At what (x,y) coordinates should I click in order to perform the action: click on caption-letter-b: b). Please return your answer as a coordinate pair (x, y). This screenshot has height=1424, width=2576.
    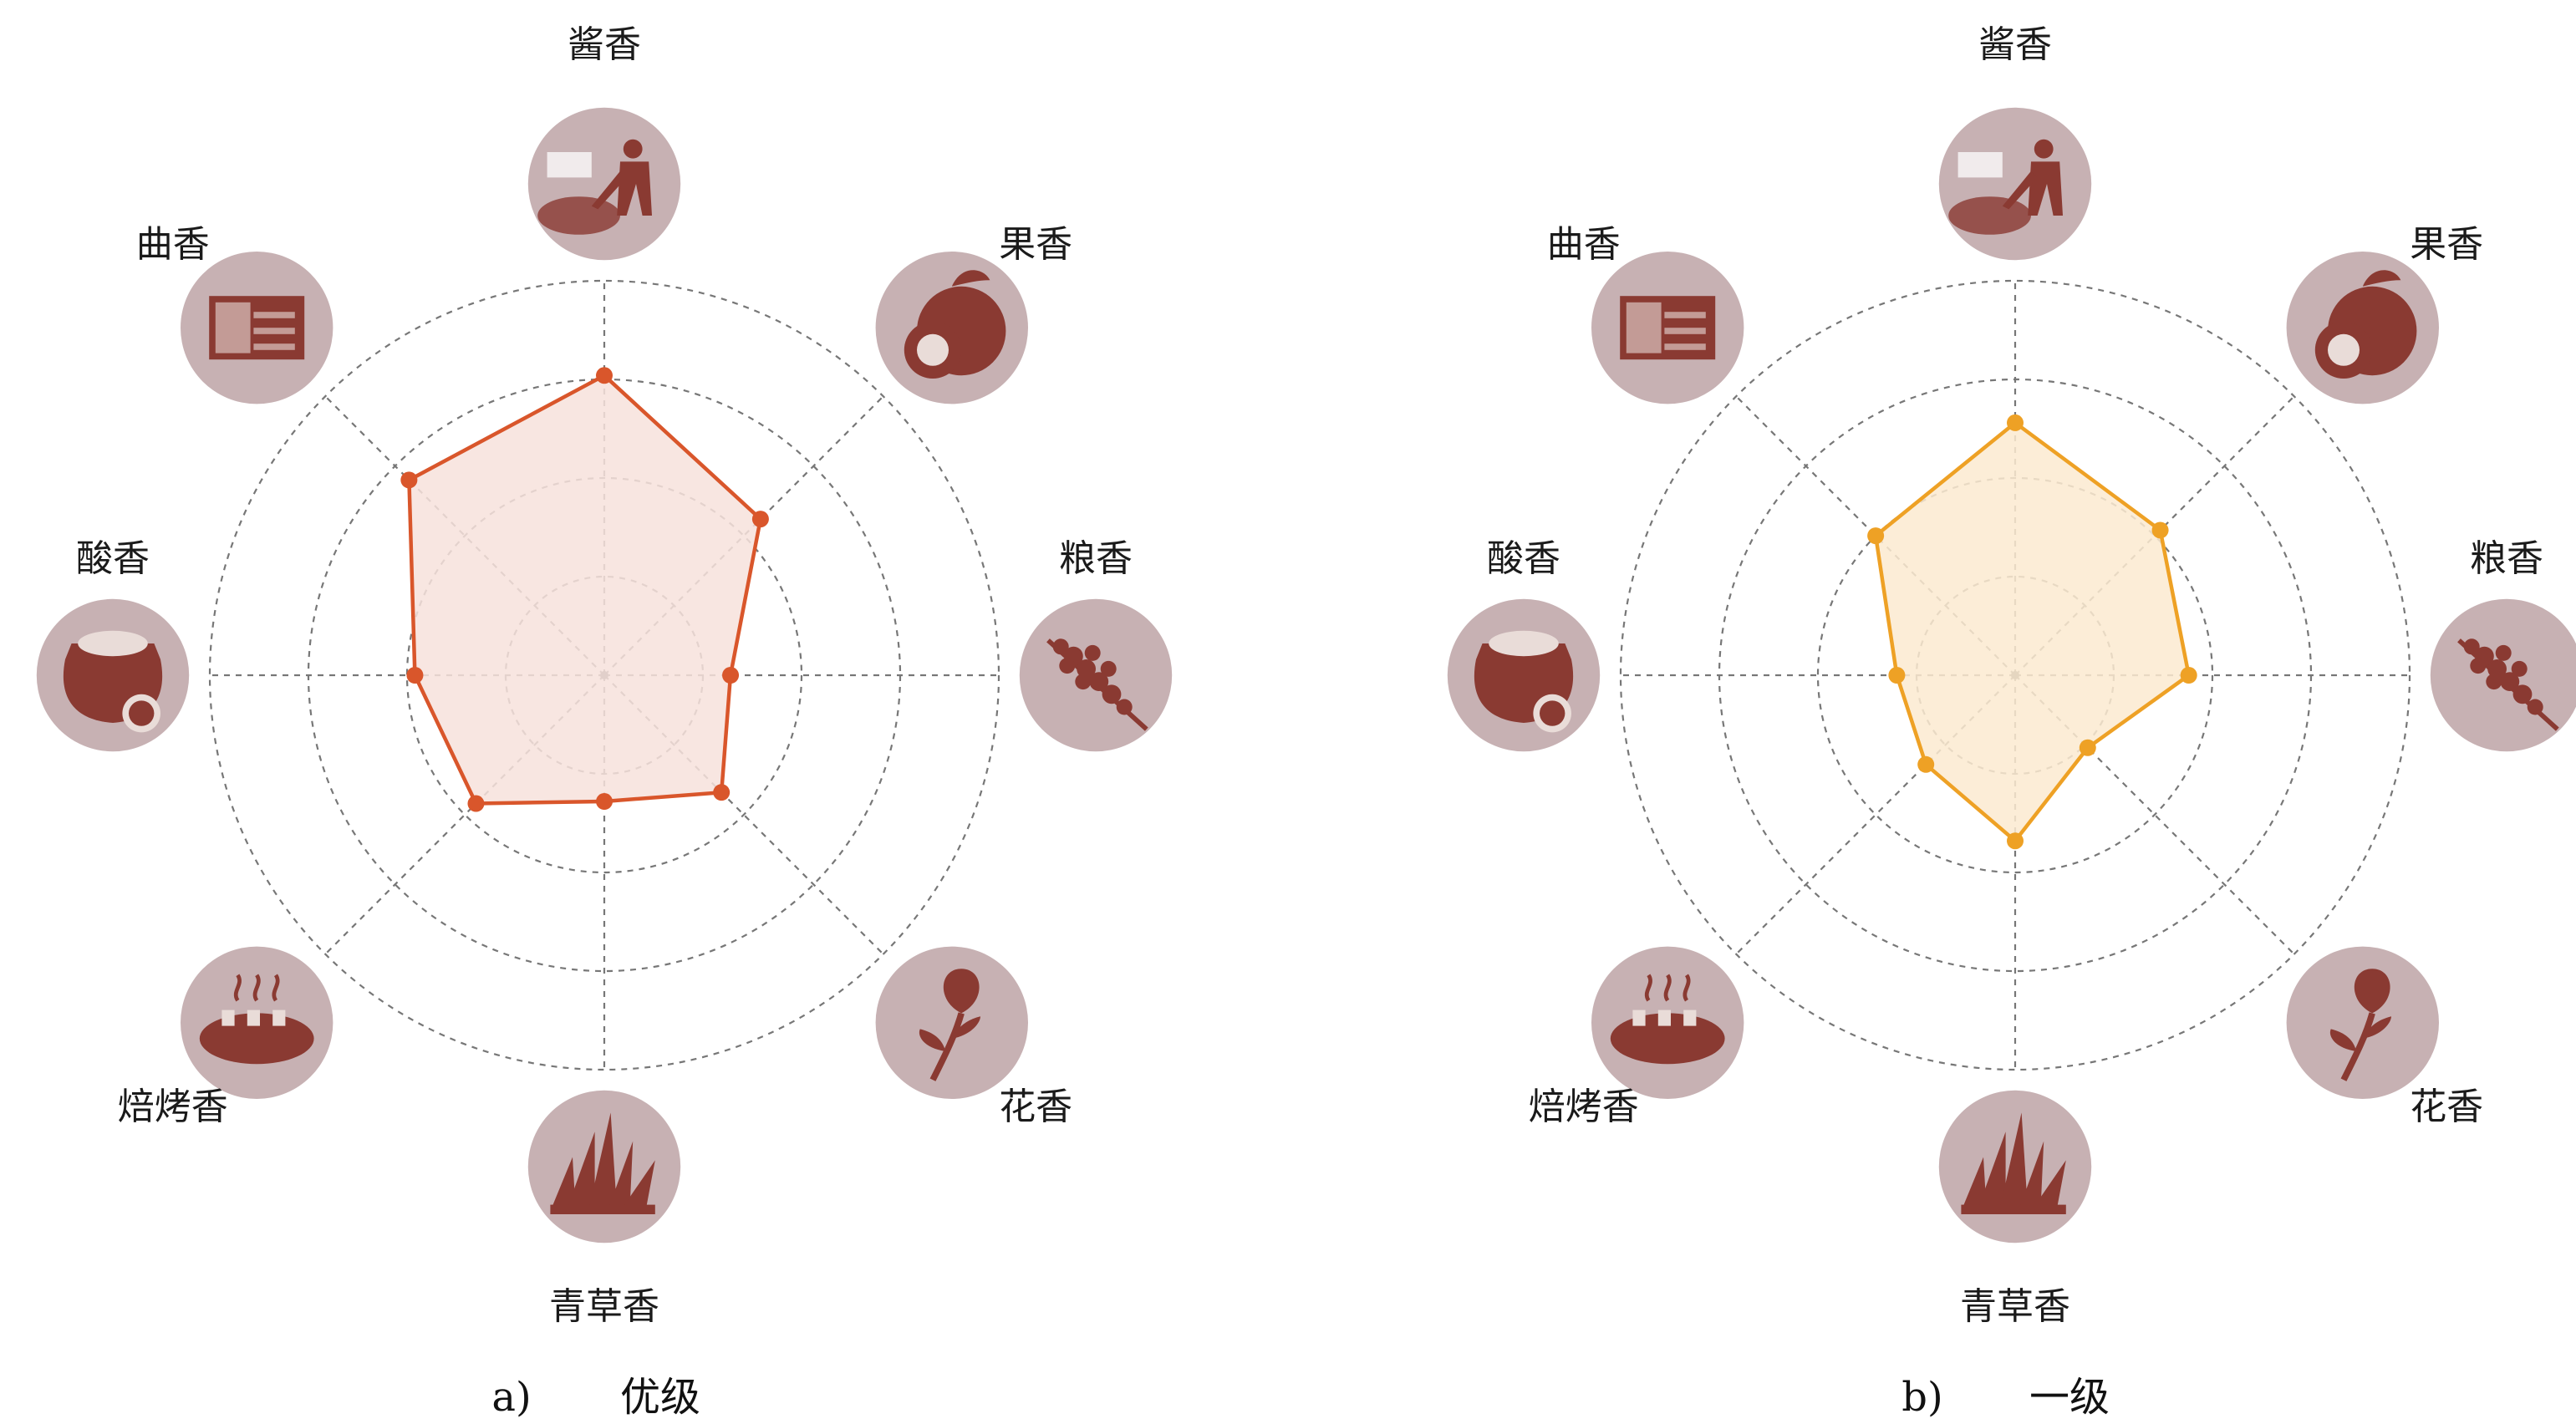
    Looking at the image, I should click on (1921, 1397).